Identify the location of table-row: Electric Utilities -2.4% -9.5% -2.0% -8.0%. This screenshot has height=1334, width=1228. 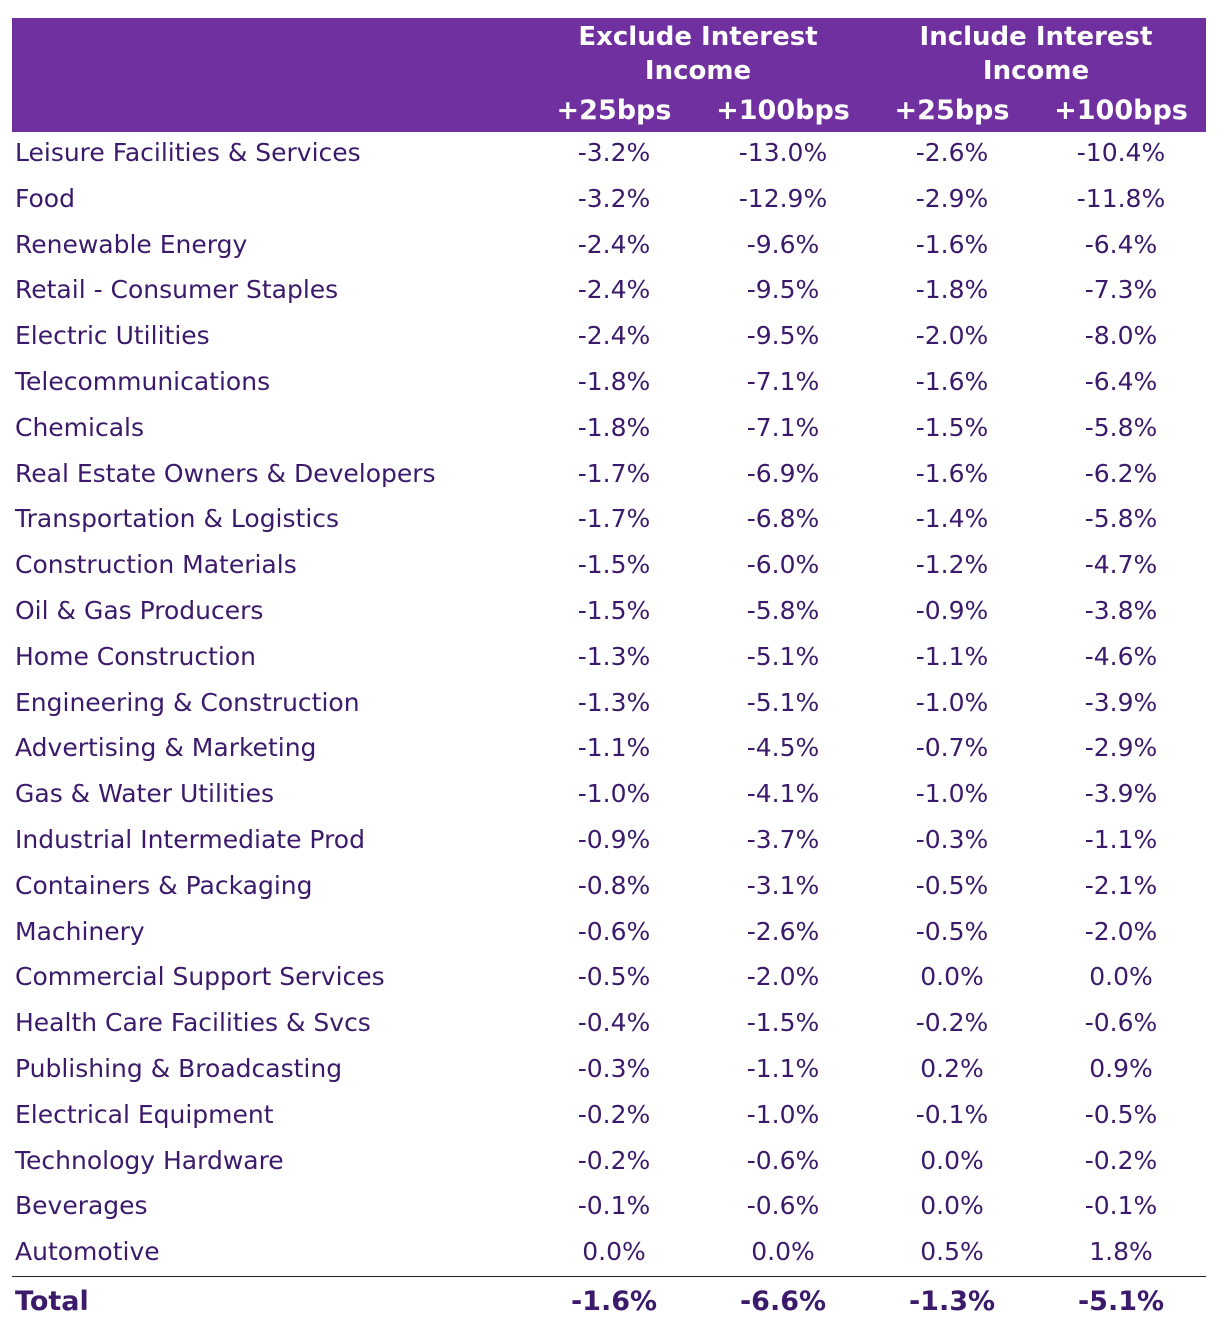
(609, 338).